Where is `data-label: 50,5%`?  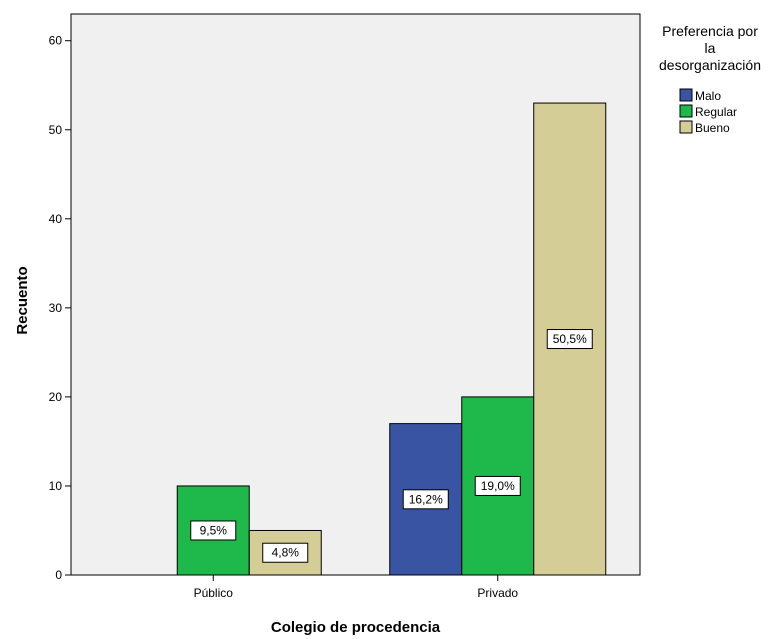
data-label: 50,5% is located at coordinates (569, 339).